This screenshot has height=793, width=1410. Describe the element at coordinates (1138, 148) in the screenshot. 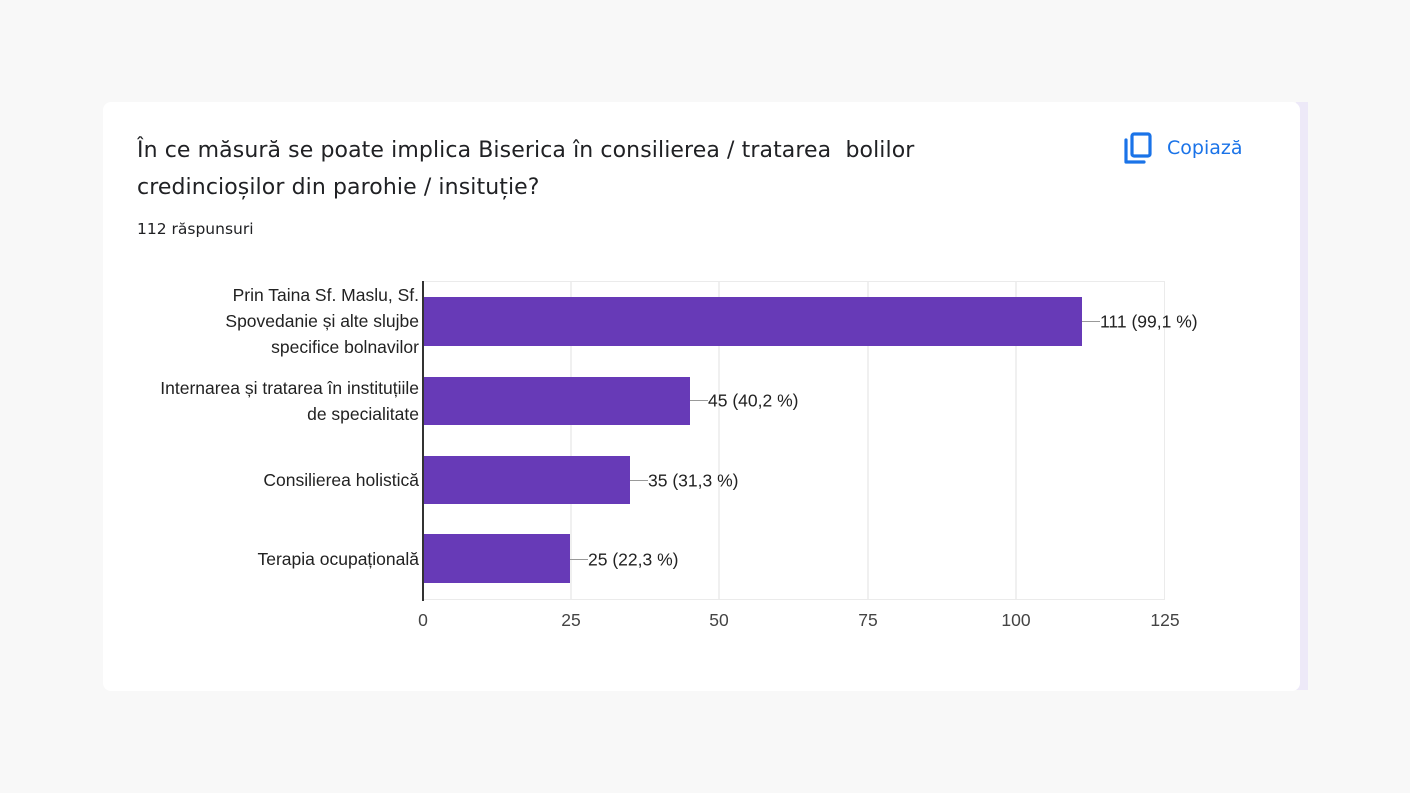

I see `copy-icon` at that location.